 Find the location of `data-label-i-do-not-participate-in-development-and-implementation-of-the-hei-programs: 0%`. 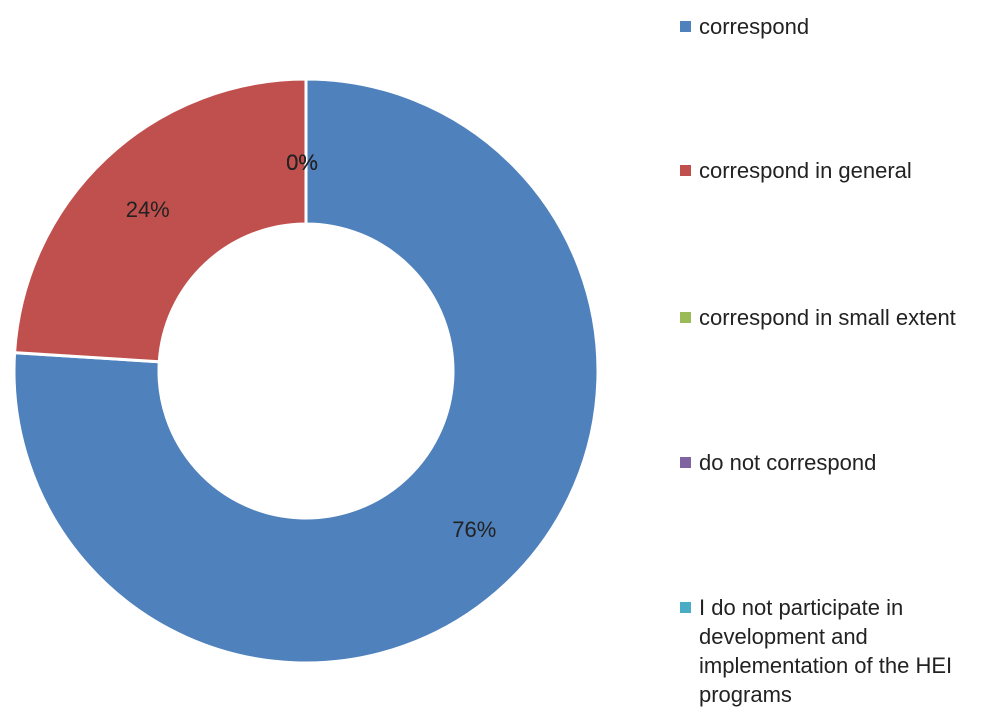

data-label-i-do-not-participate-in-development-and-implementation-of-the-hei-programs: 0% is located at coordinates (302, 162).